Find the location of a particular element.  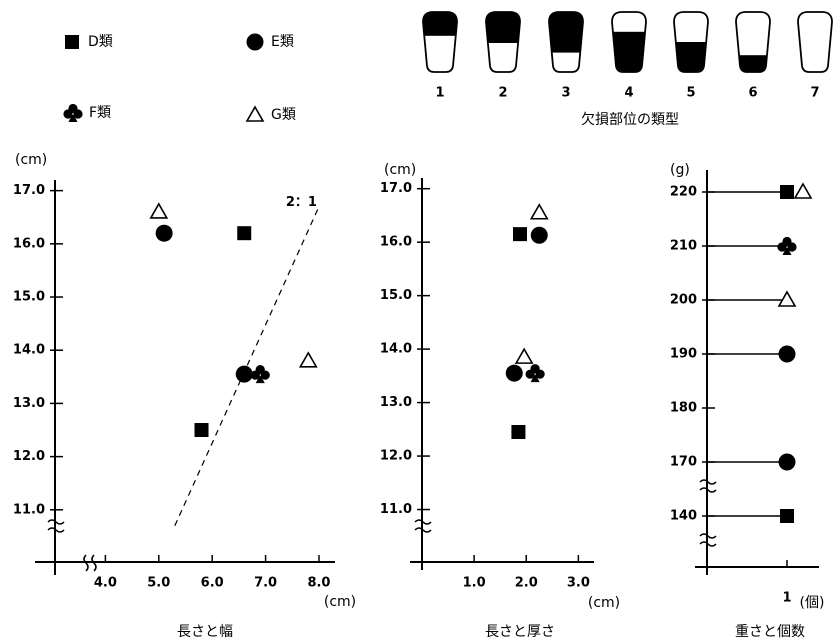

tool-shape: 7 is located at coordinates (815, 56).